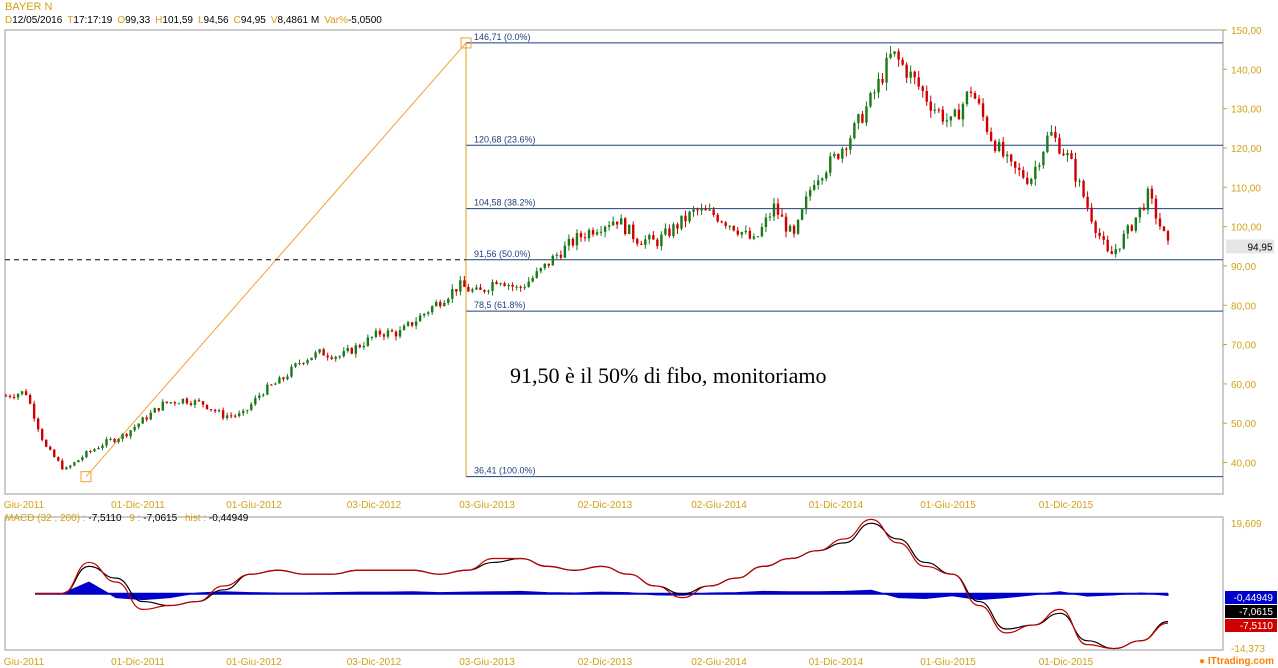 The width and height of the screenshot is (1278, 668). I want to click on y-tick-label: 60,00, so click(1243, 385).